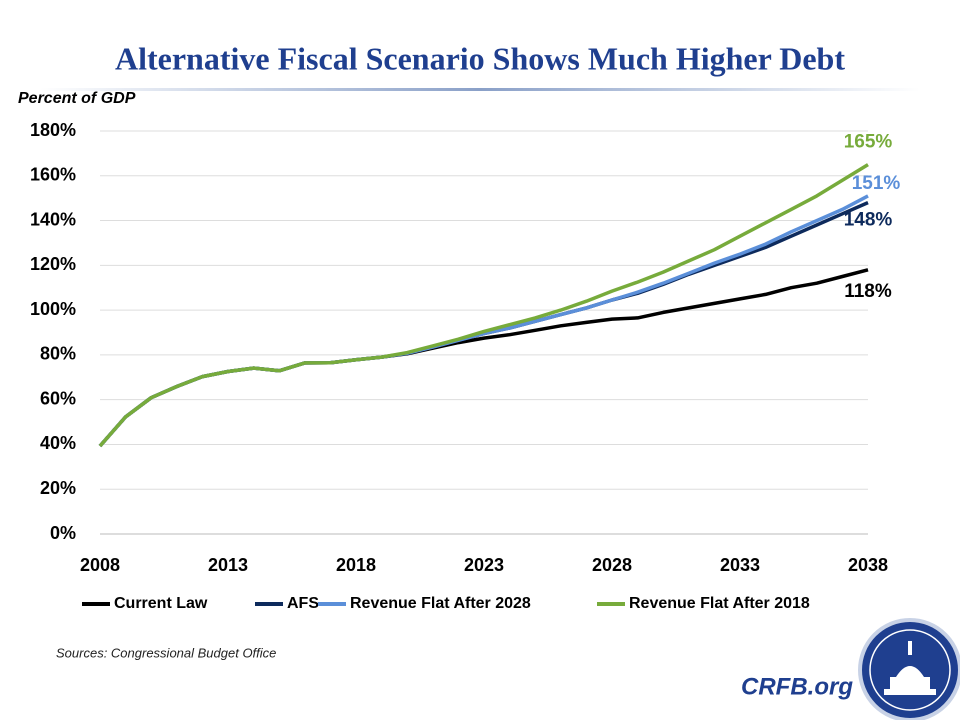 This screenshot has width=960, height=720. Describe the element at coordinates (53, 219) in the screenshot. I see `y-tick-label: 140%` at that location.